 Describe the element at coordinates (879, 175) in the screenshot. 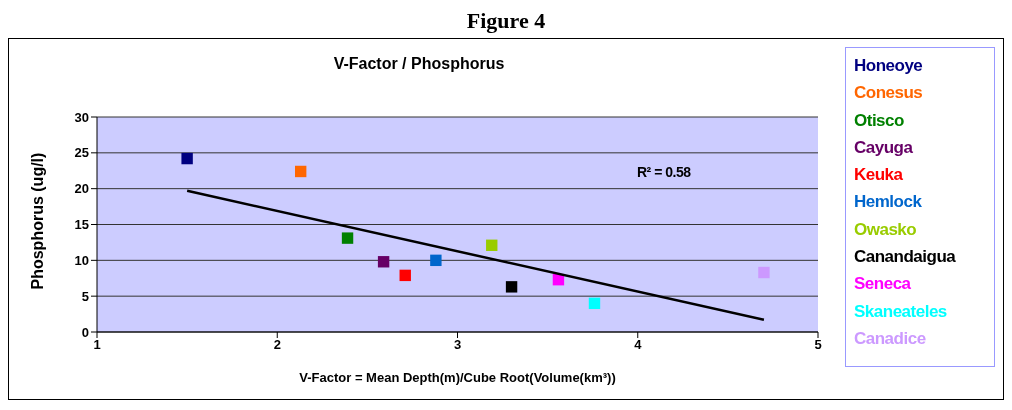

I see `text: Keuka` at that location.